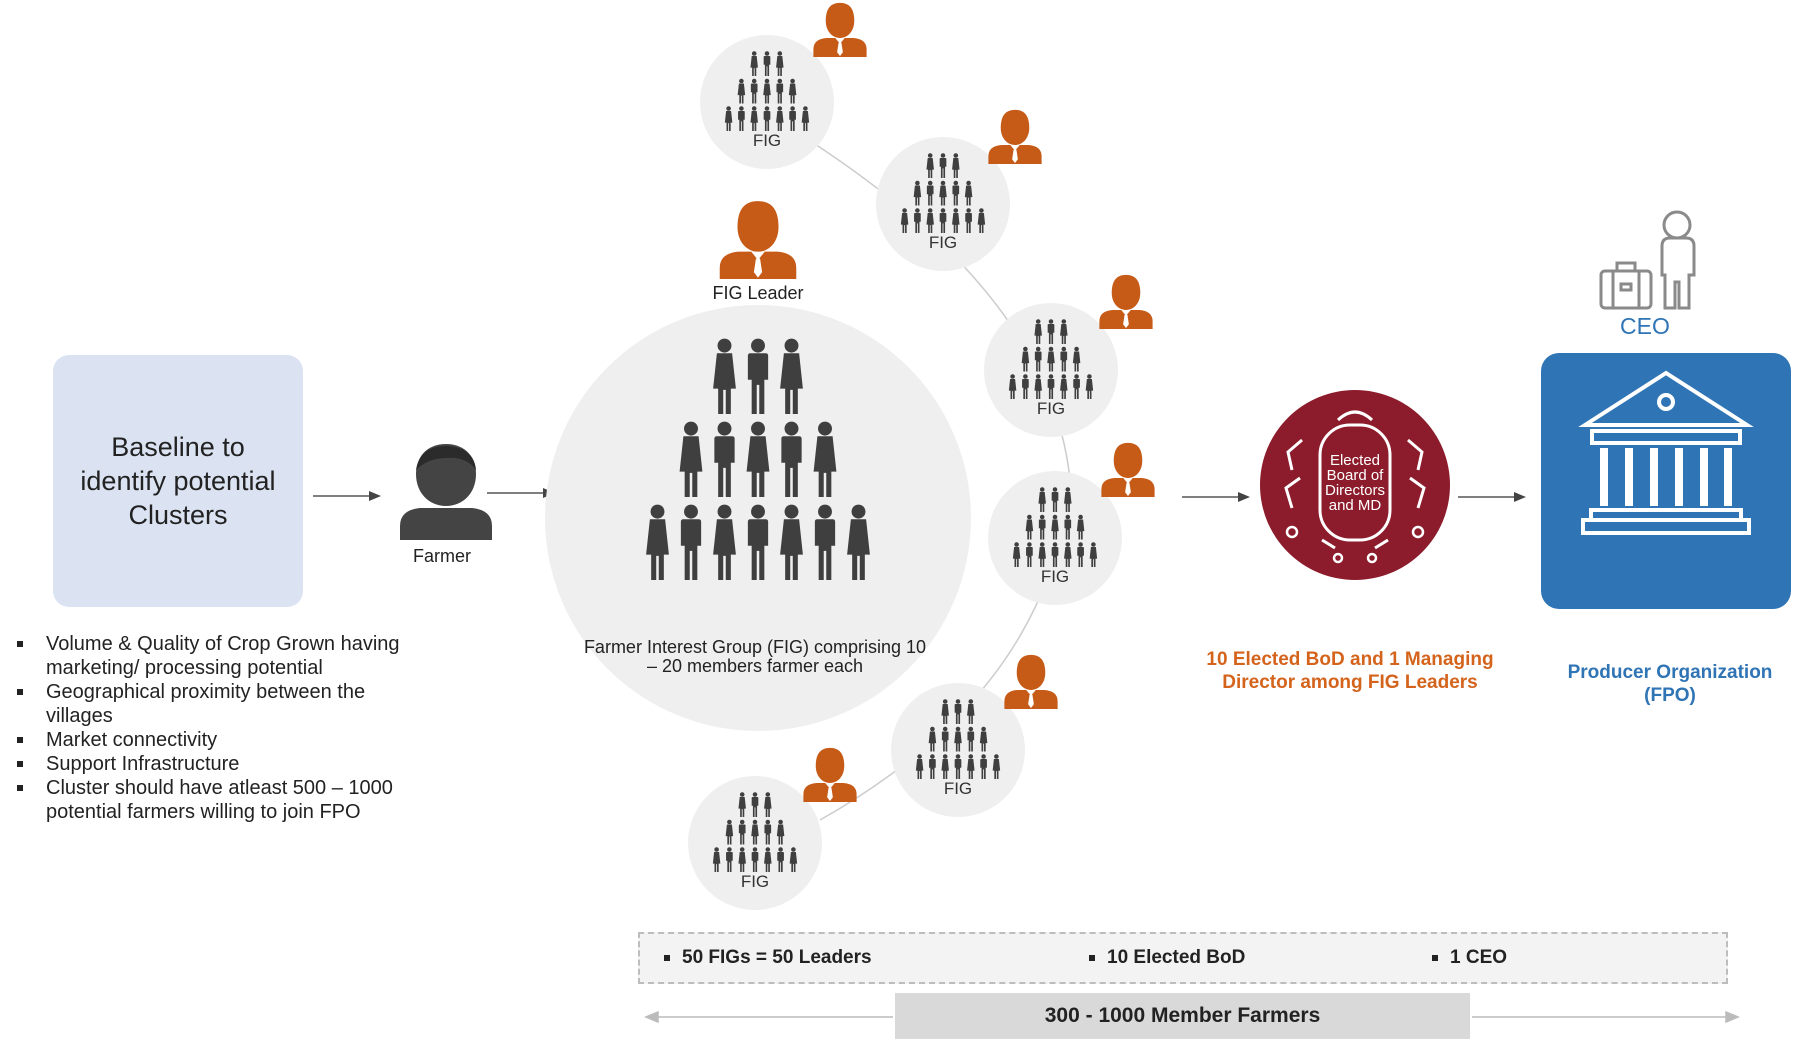 Image resolution: width=1806 pixels, height=1046 pixels. What do you see at coordinates (758, 293) in the screenshot?
I see `fig-leader-label: FIG Leader` at bounding box center [758, 293].